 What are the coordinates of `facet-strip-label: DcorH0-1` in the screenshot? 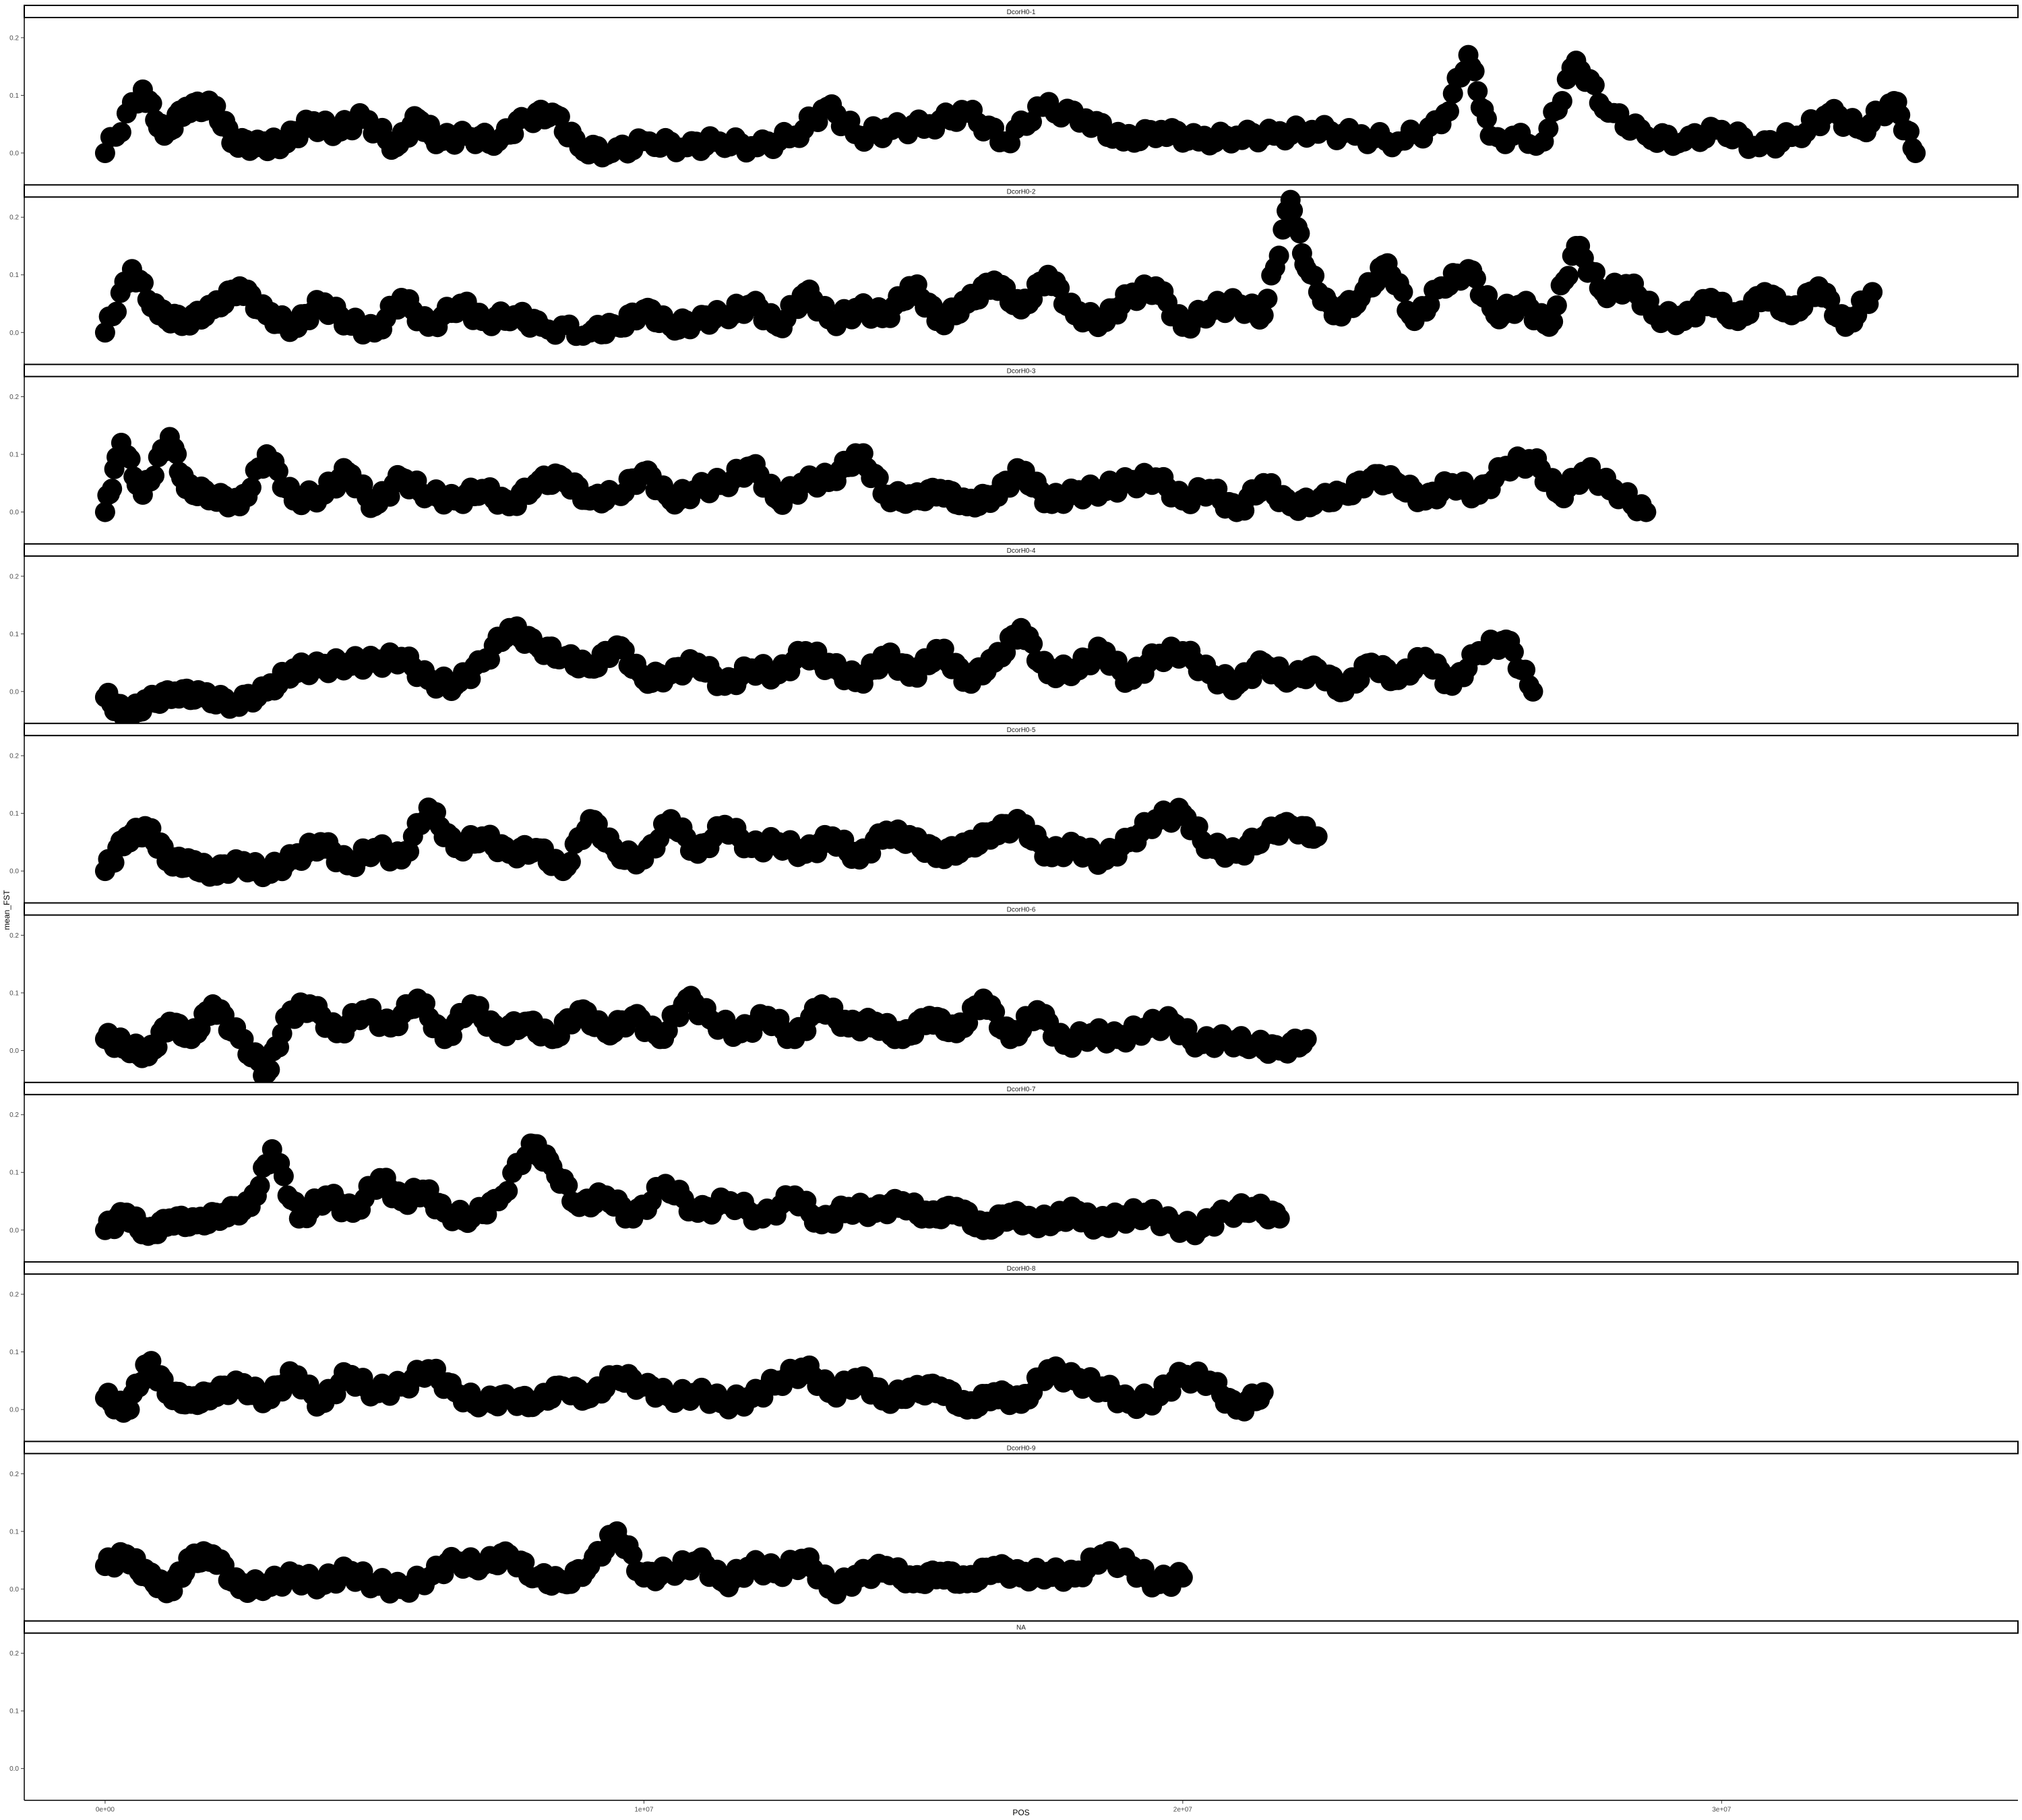 It's located at (1021, 12).